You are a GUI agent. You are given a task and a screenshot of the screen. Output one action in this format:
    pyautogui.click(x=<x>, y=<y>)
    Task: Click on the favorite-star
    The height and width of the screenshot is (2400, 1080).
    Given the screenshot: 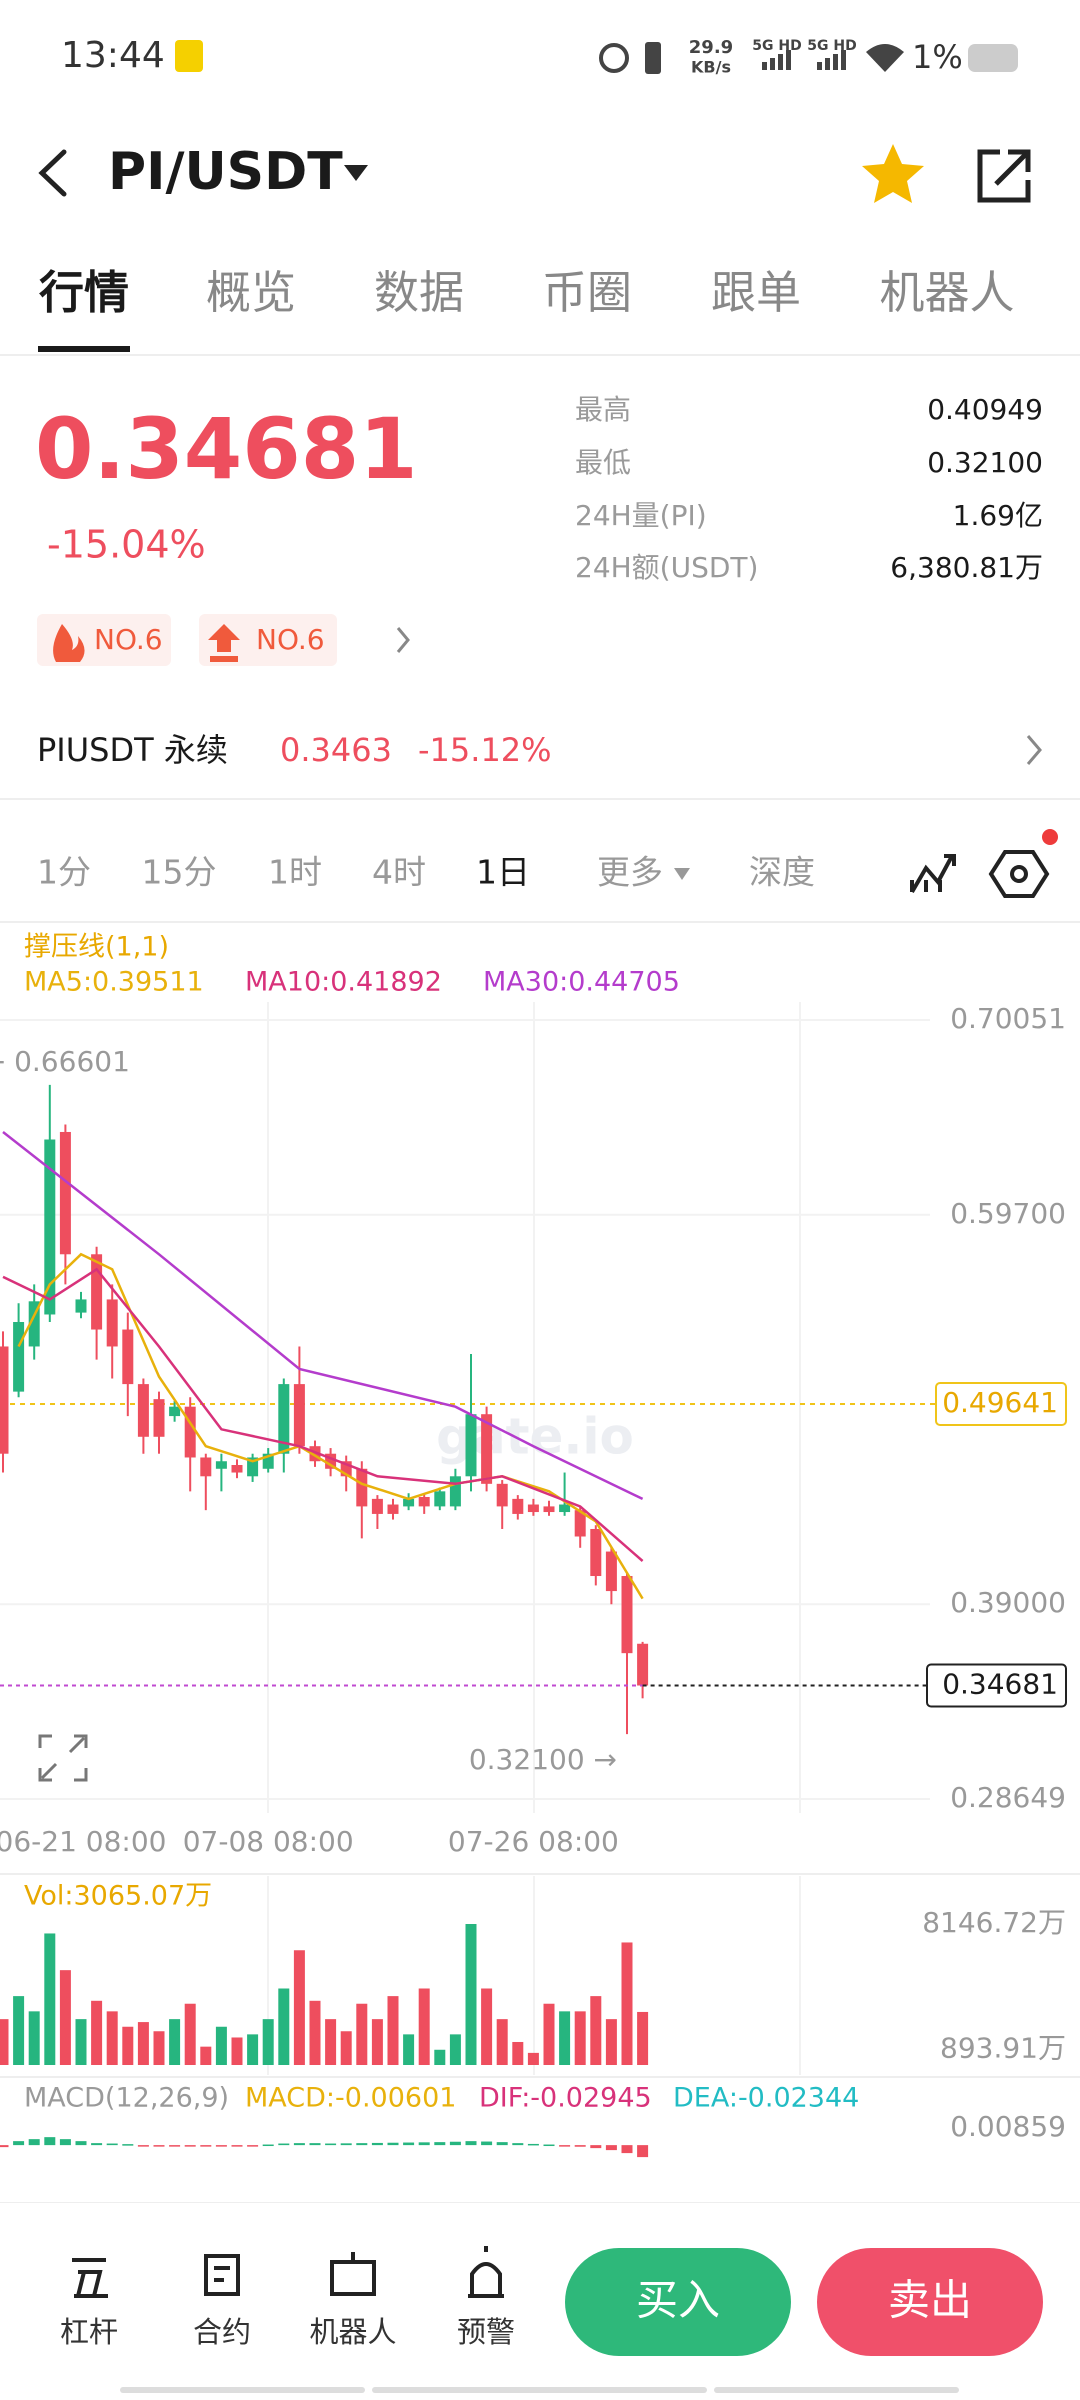 What is the action you would take?
    pyautogui.click(x=893, y=173)
    